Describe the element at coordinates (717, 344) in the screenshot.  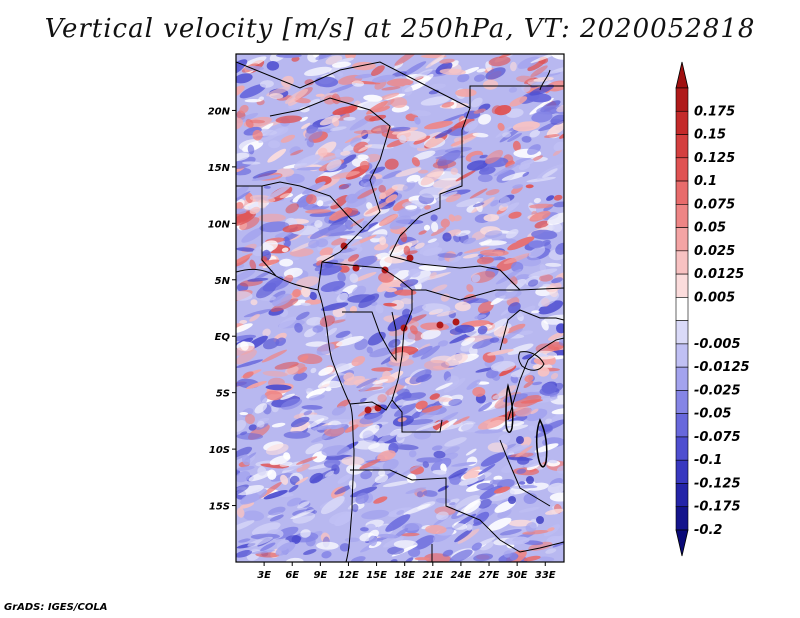
I see `colorbar-label: -0.005` at that location.